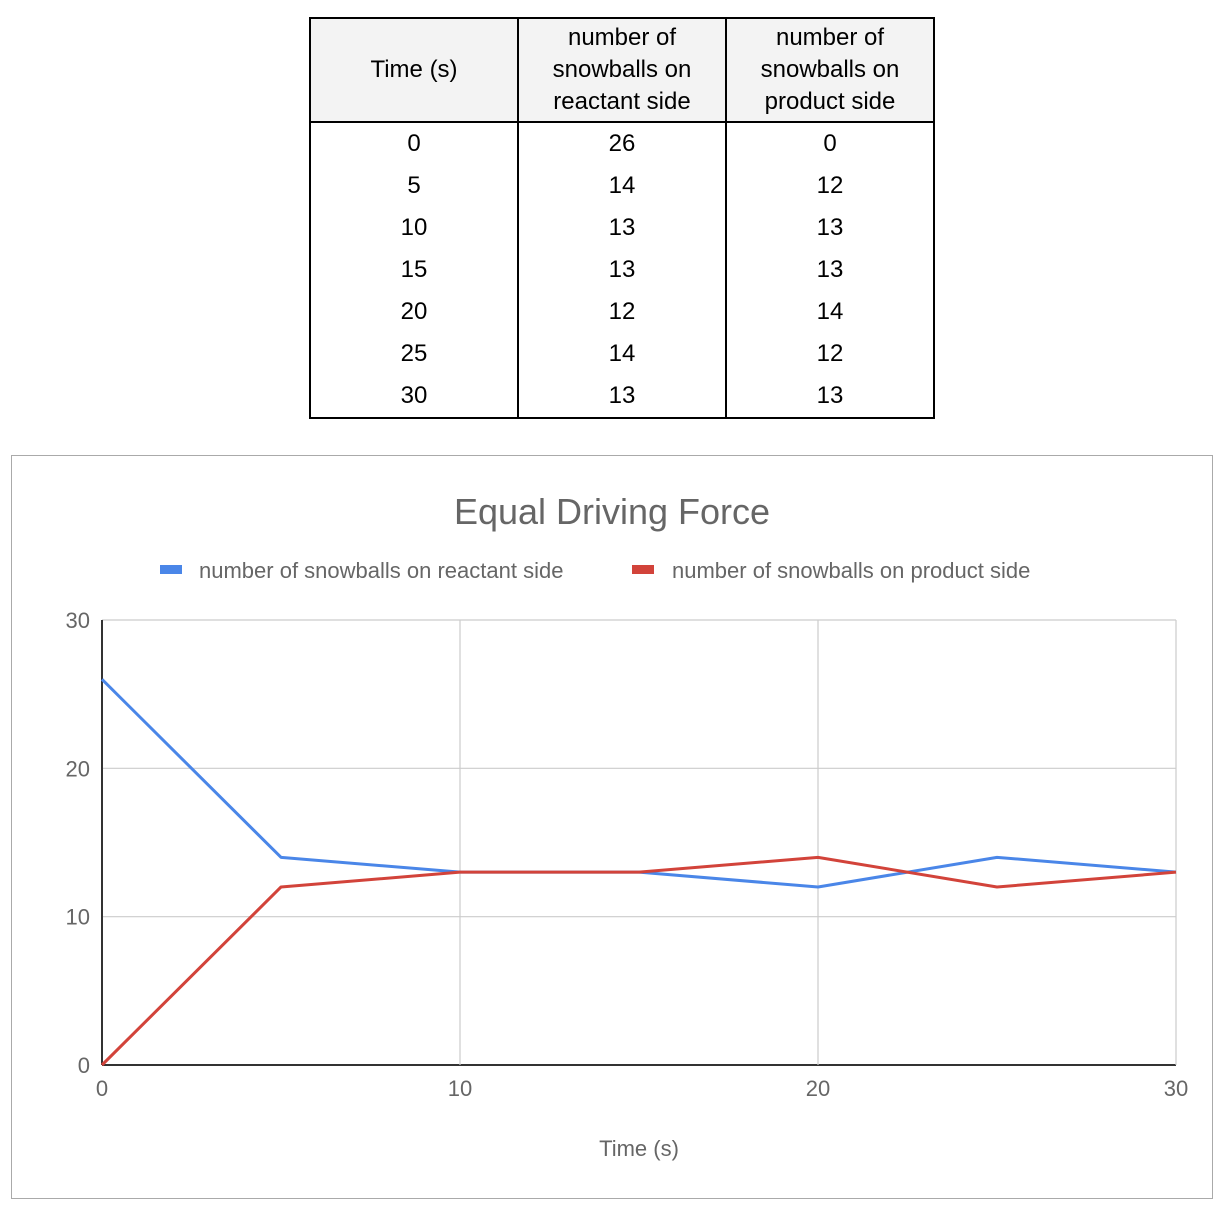  Describe the element at coordinates (851, 570) in the screenshot. I see `legend-label-product: number of snowballs on product side` at that location.